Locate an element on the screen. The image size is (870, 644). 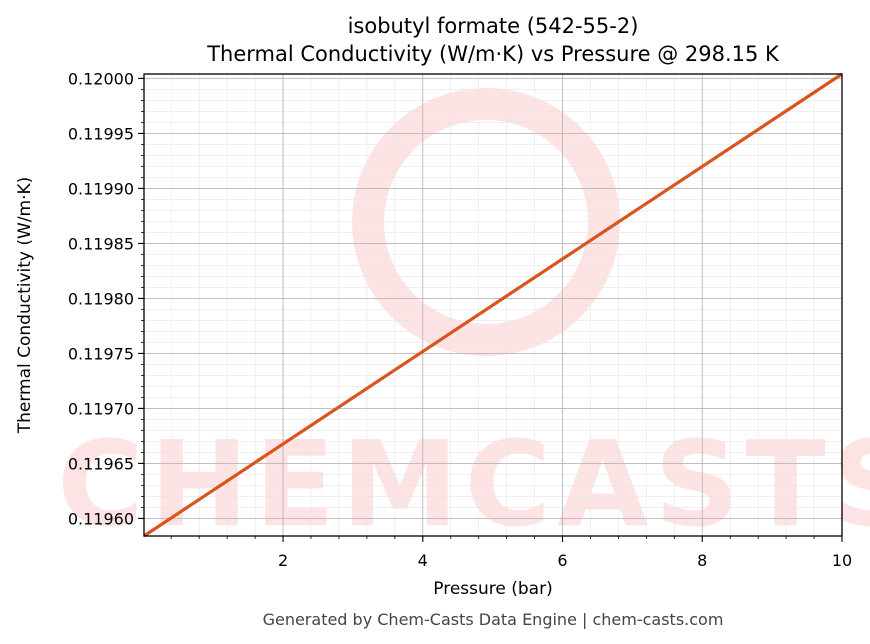
y-tick-label: 0.11995 is located at coordinates (101, 133).